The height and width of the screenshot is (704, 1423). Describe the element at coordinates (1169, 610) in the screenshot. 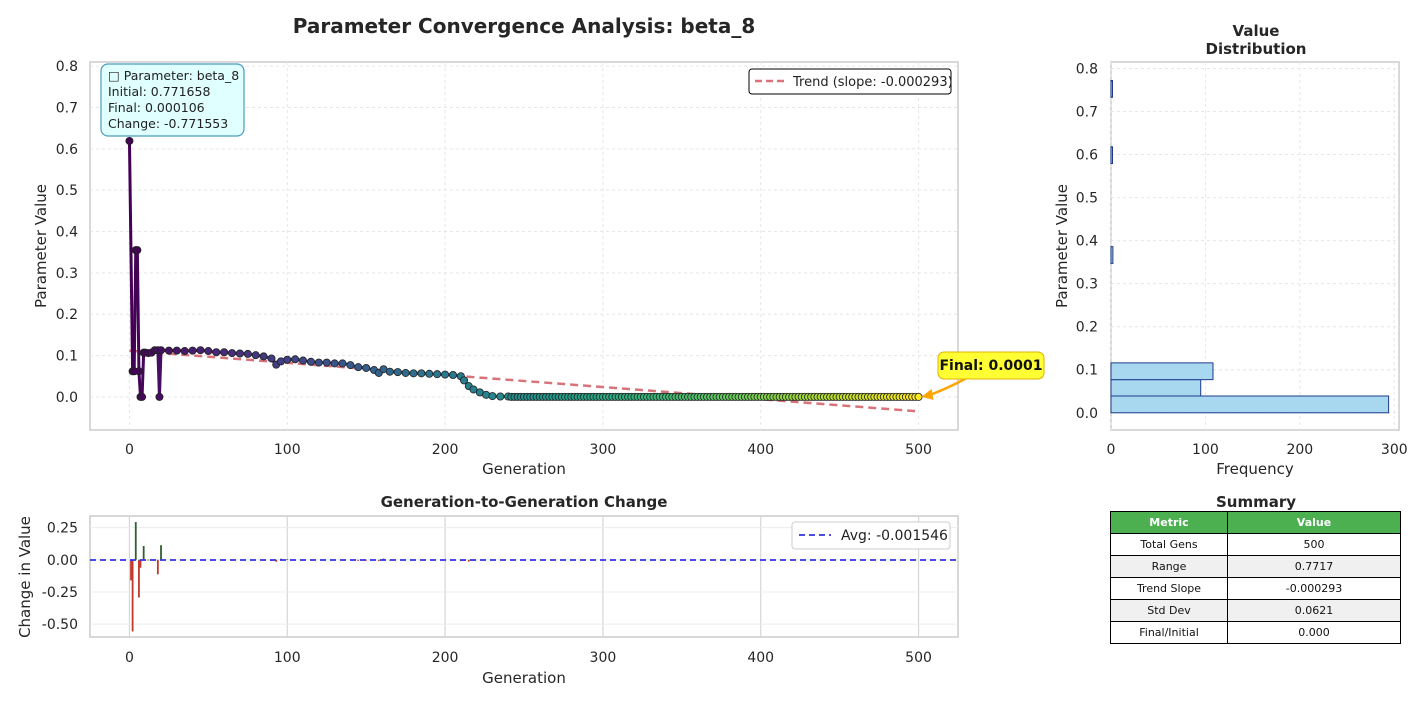

I see `summary-metric: Std Dev` at that location.